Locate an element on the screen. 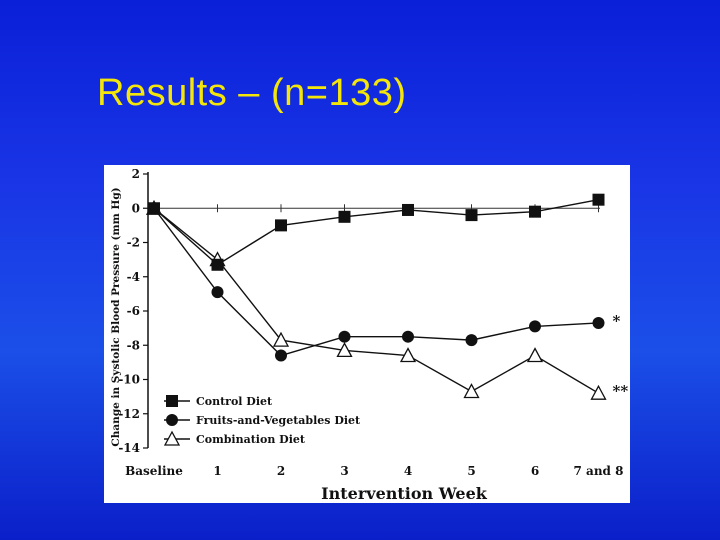 The height and width of the screenshot is (540, 720). y-tick-label: -4 is located at coordinates (133, 277).